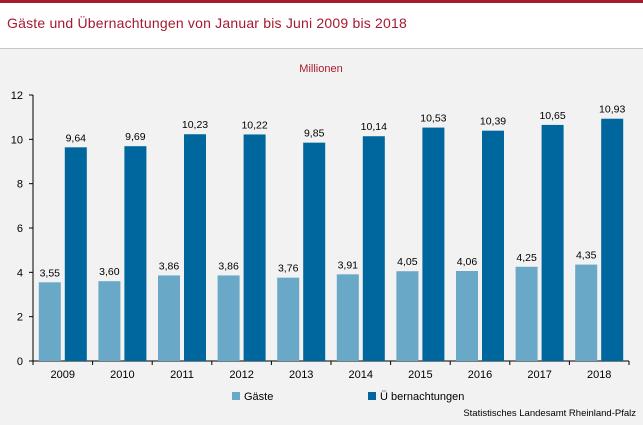  What do you see at coordinates (50, 273) in the screenshot?
I see `data-label-gaeste: 3,55` at bounding box center [50, 273].